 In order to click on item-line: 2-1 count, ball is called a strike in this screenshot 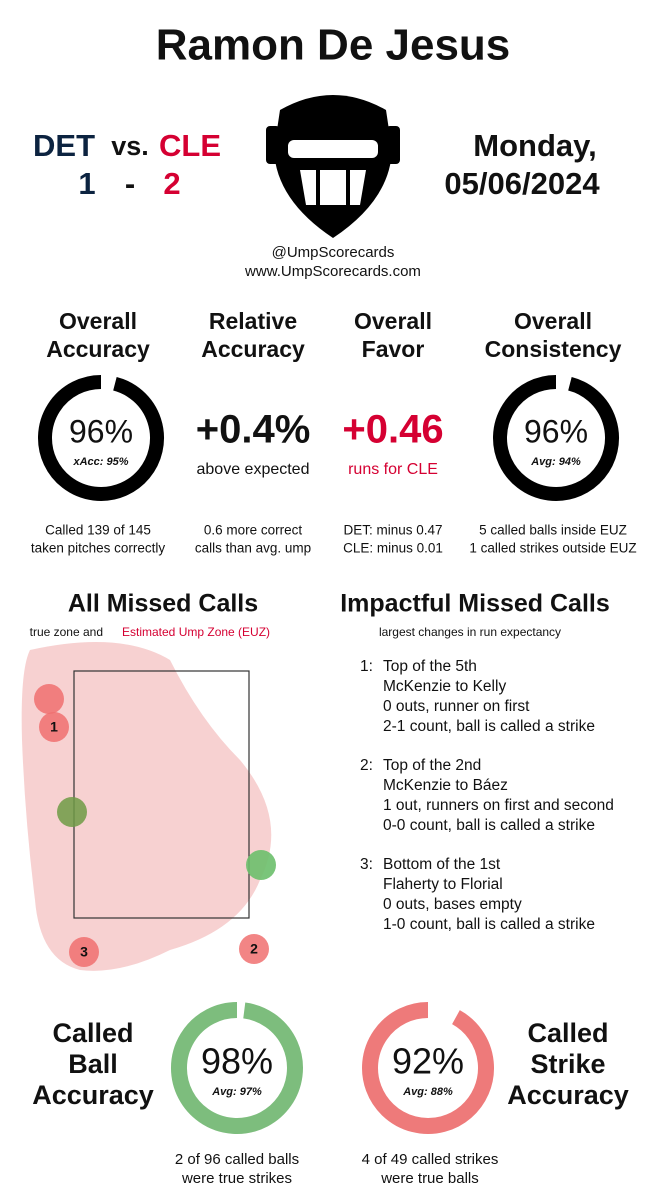, I will do `click(489, 726)`.